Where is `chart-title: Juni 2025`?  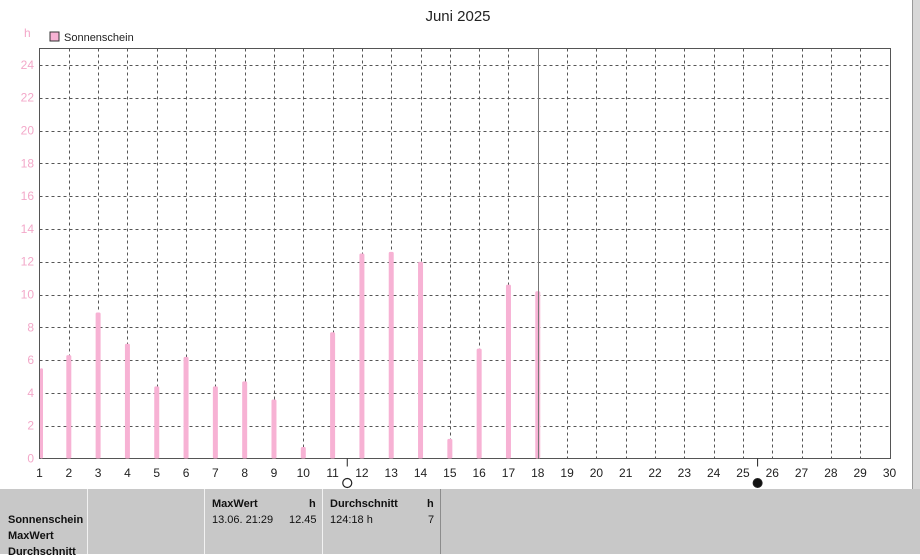
chart-title: Juni 2025 is located at coordinates (457, 16).